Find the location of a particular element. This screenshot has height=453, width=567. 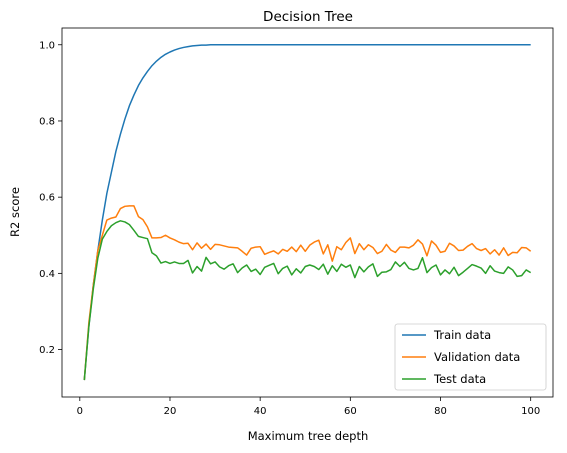

y-tick-label: 1.0 is located at coordinates (47, 45).